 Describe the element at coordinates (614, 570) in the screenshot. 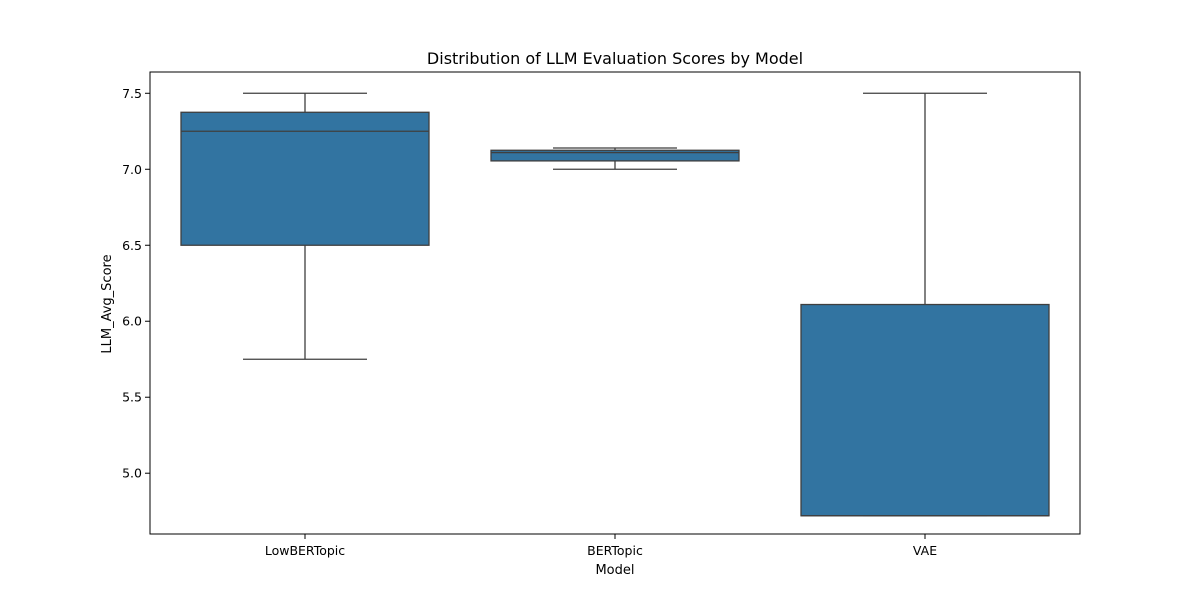

I see `x-axis-label: Model` at that location.